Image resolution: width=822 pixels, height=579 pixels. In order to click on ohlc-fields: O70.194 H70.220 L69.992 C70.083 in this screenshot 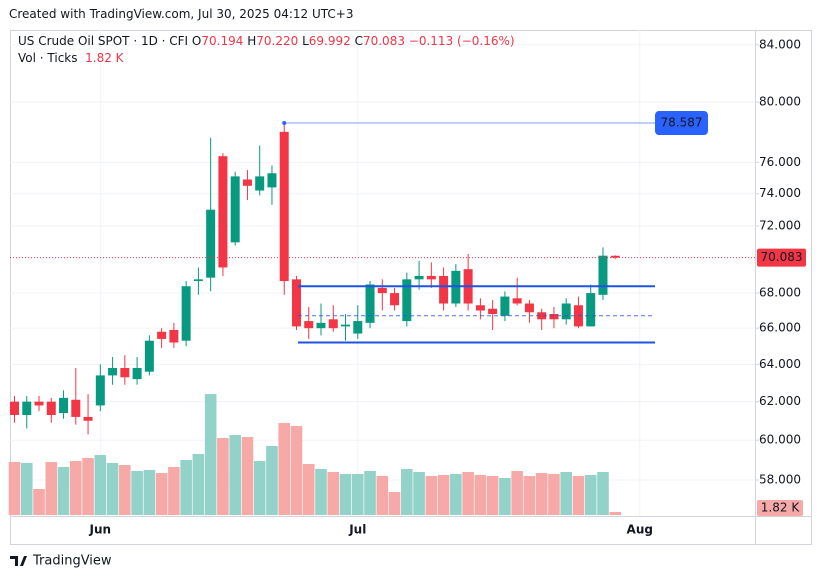, I will do `click(298, 41)`.